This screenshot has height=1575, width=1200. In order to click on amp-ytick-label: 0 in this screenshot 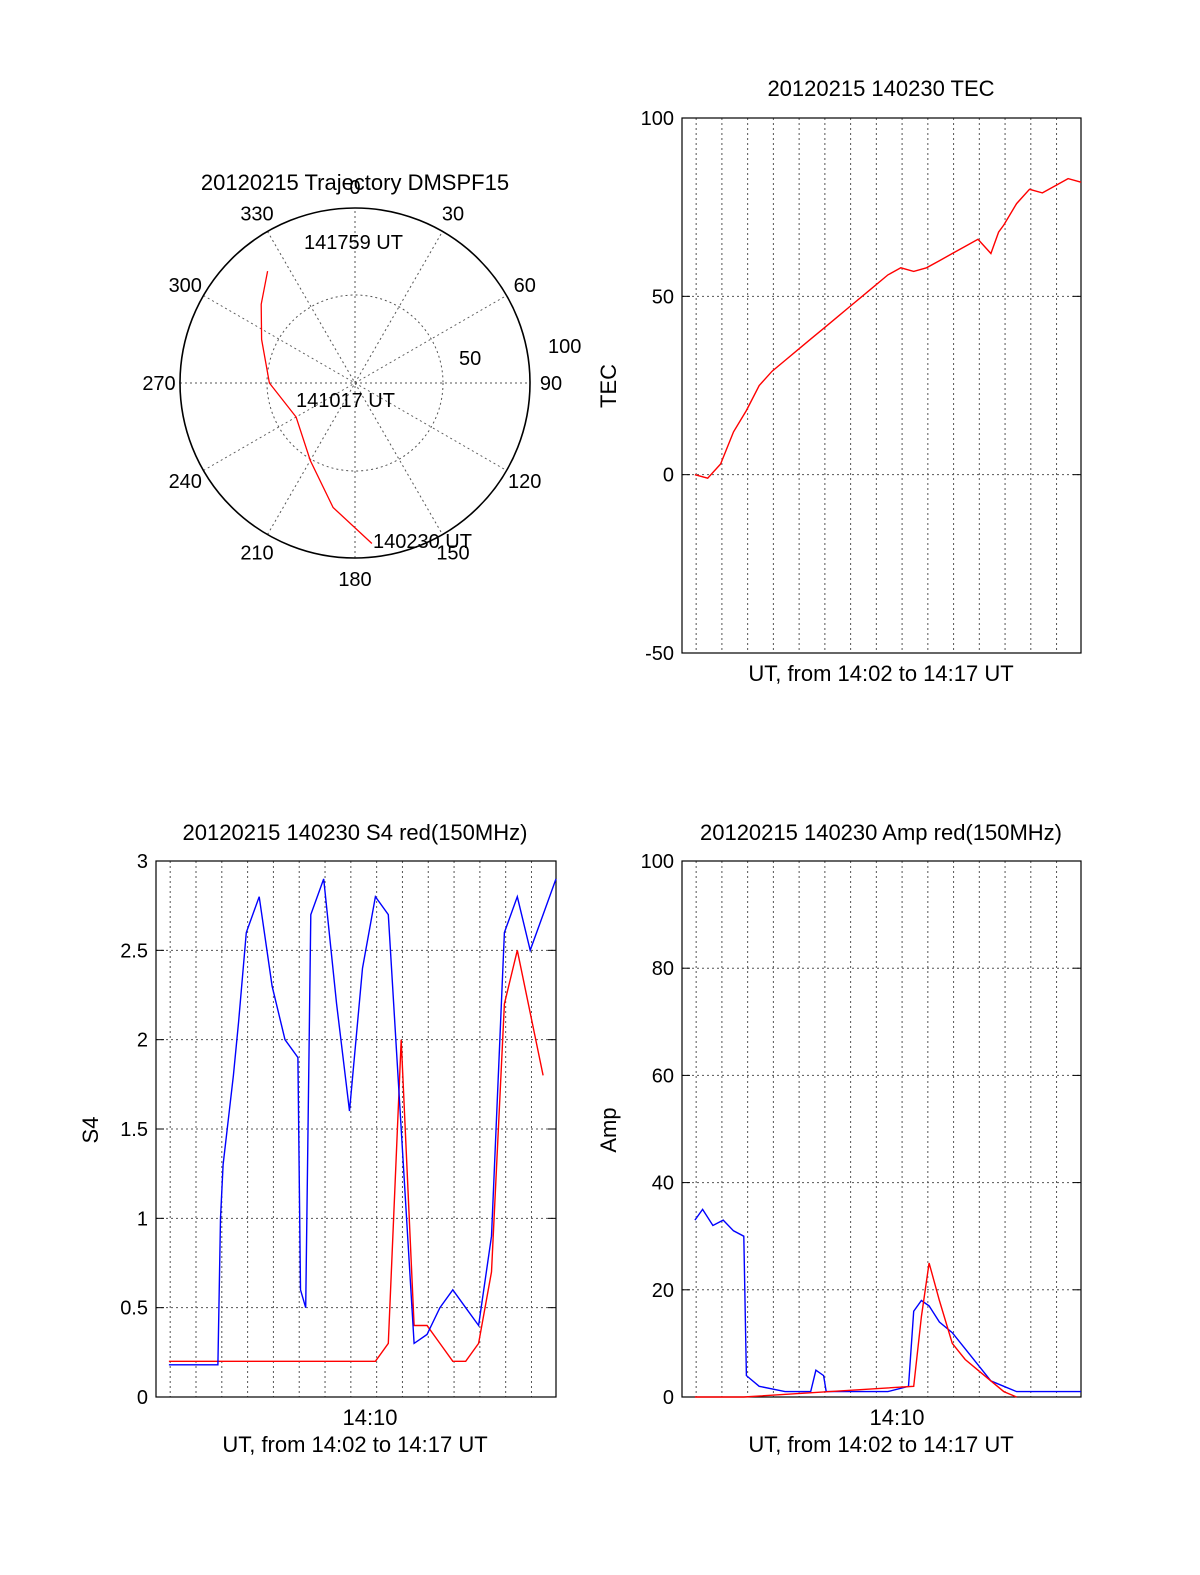, I will do `click(668, 1398)`.